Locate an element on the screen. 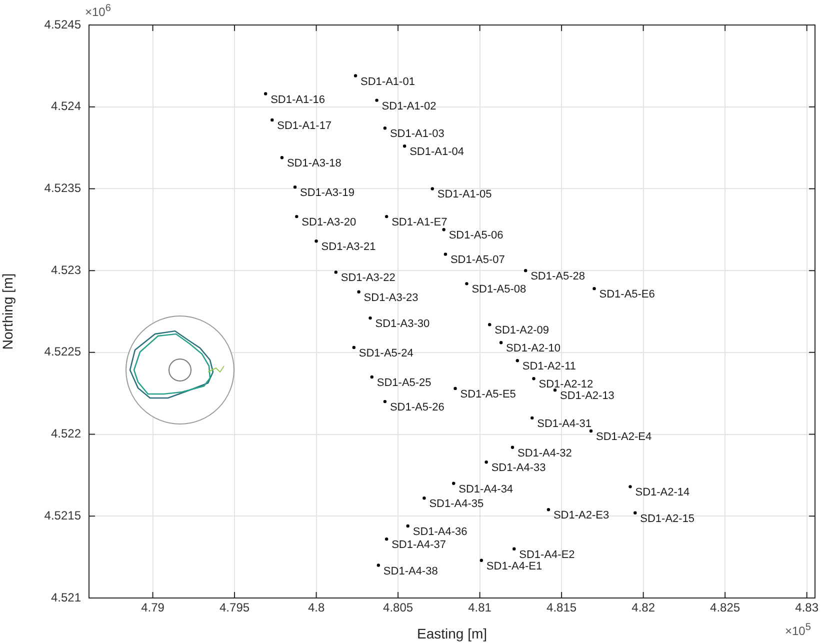 The height and width of the screenshot is (643, 828). x-tick-label: 4.815 is located at coordinates (561, 607).